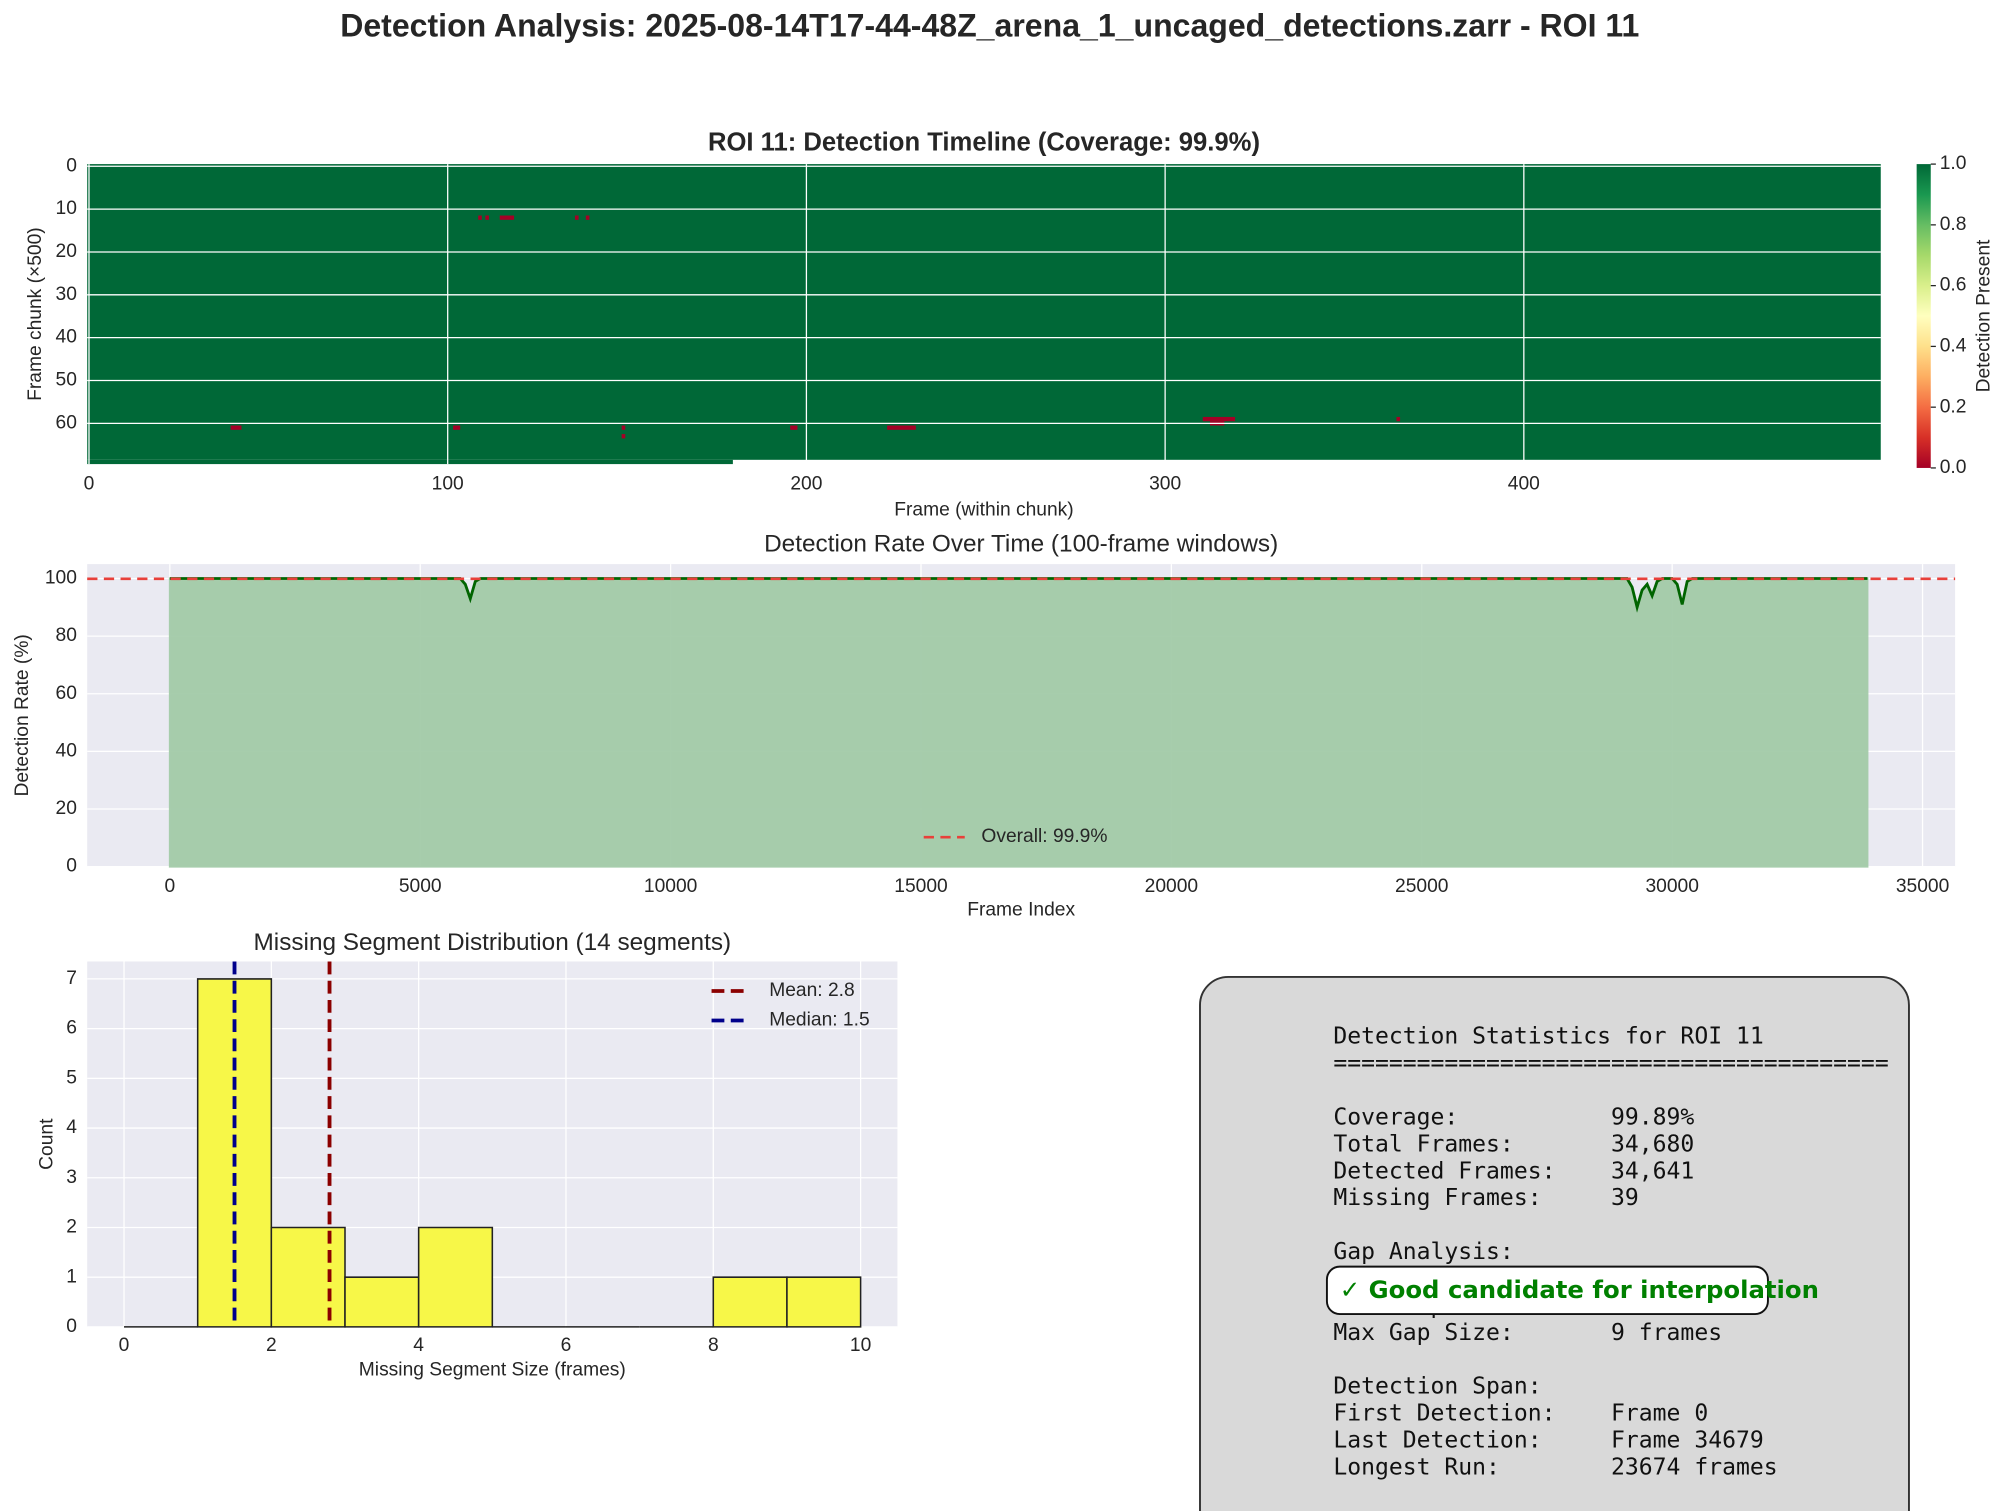 The width and height of the screenshot is (2000, 1511). I want to click on x-tick-label: 8, so click(713, 1345).